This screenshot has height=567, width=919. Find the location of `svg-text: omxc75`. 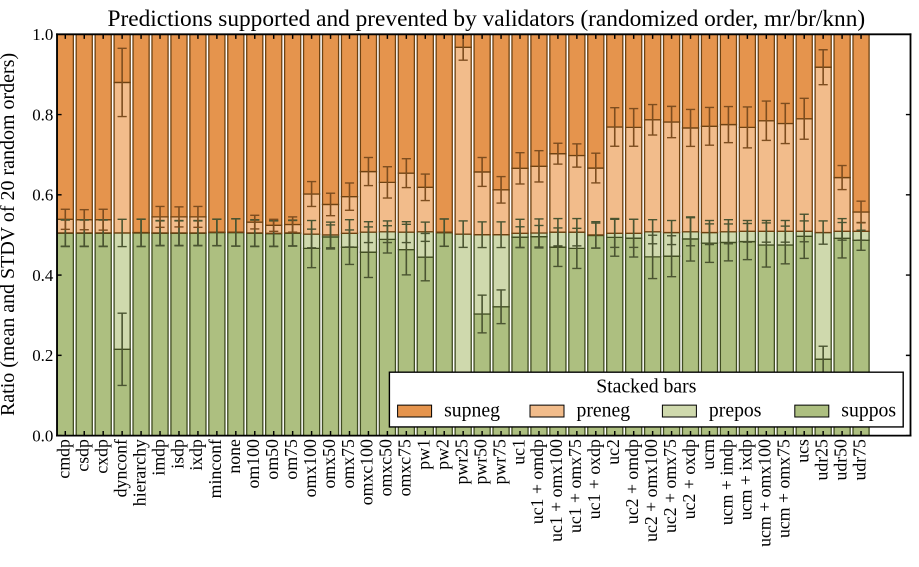

svg-text: omxc75 is located at coordinates (405, 467).